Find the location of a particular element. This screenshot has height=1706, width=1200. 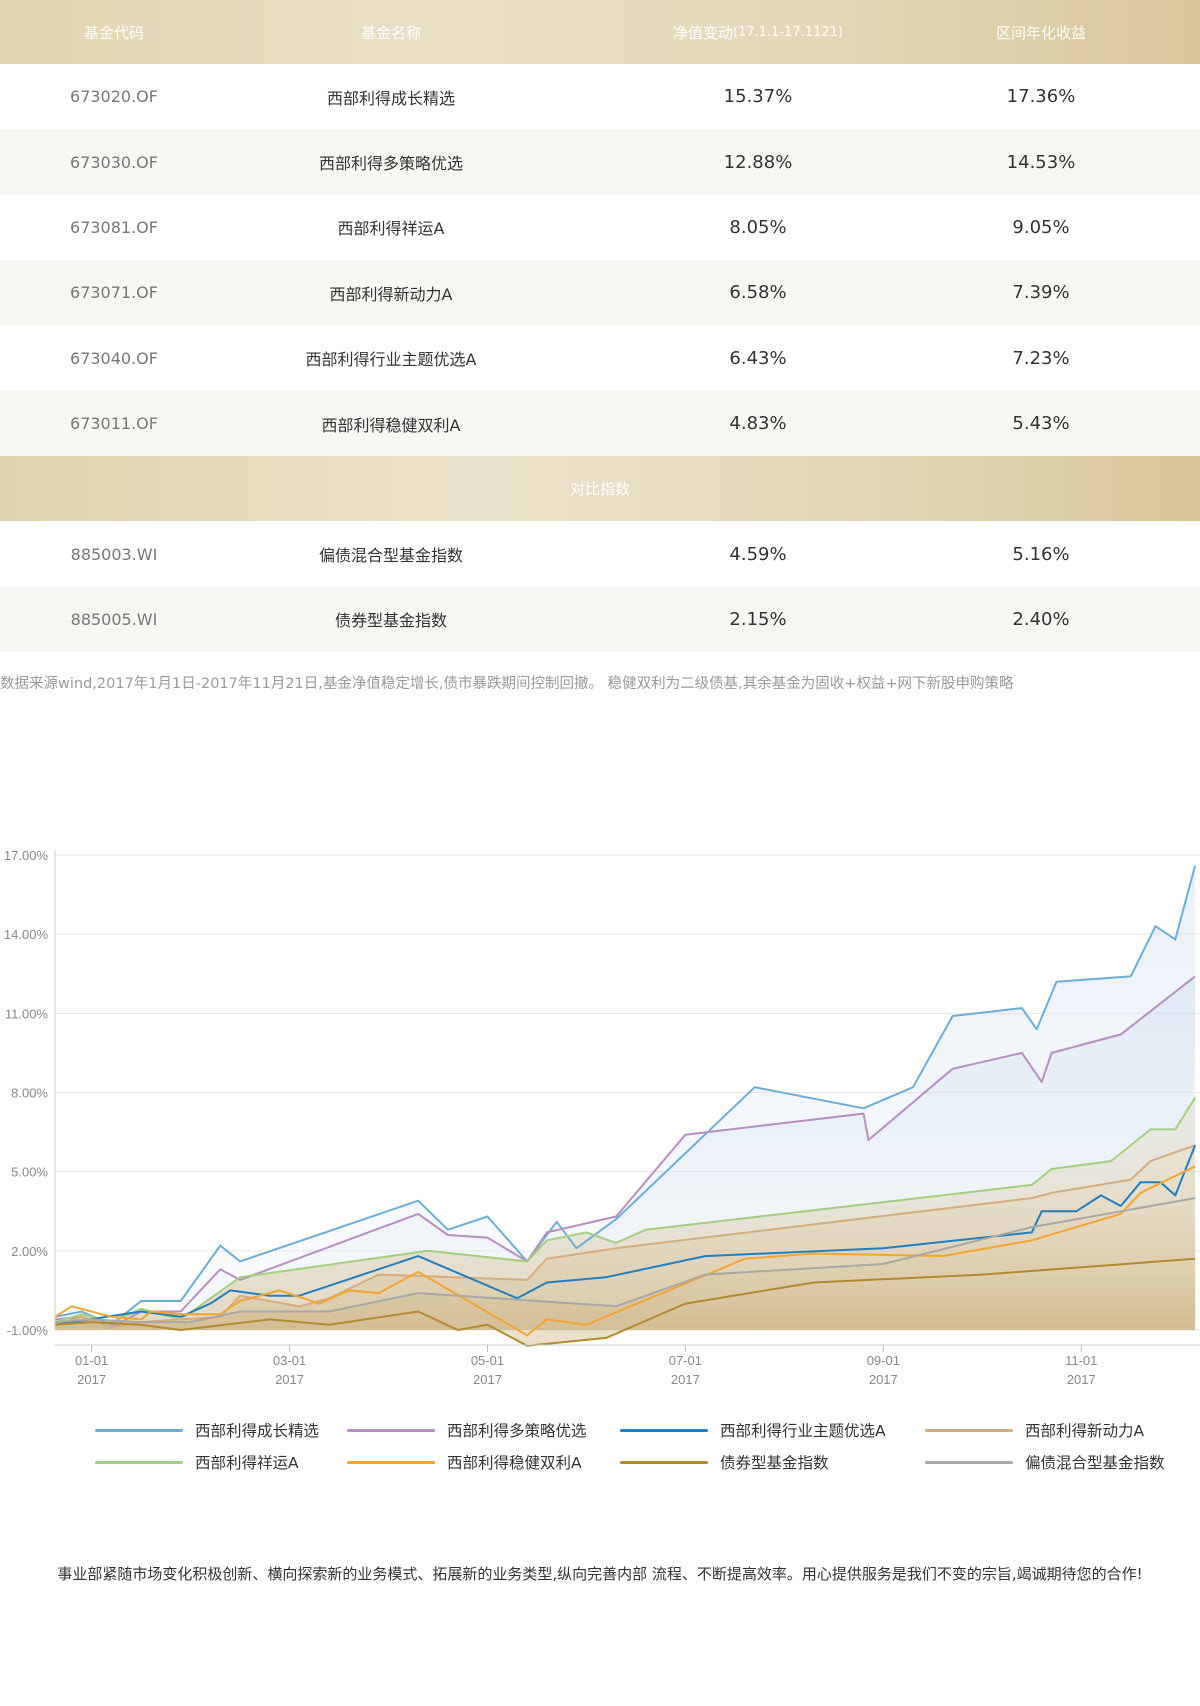

header-change-range: (17.1.1-17.1121) is located at coordinates (788, 32).